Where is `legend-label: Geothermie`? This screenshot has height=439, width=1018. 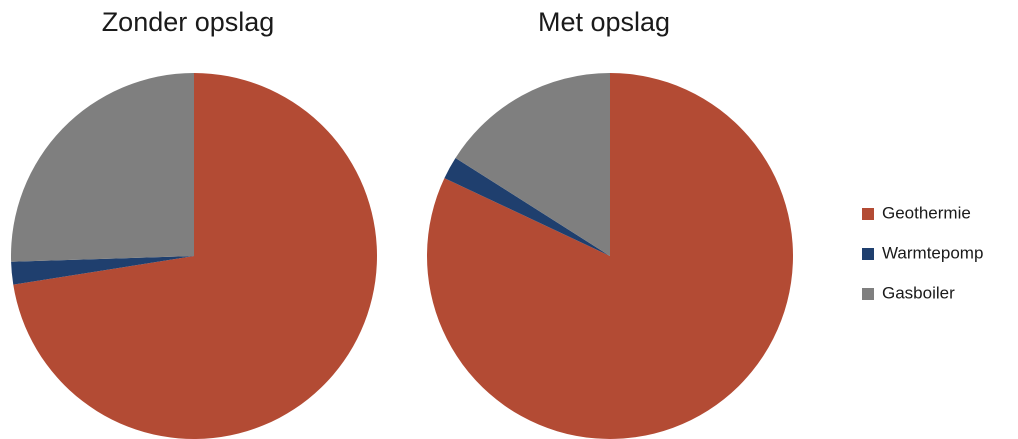 legend-label: Geothermie is located at coordinates (926, 212).